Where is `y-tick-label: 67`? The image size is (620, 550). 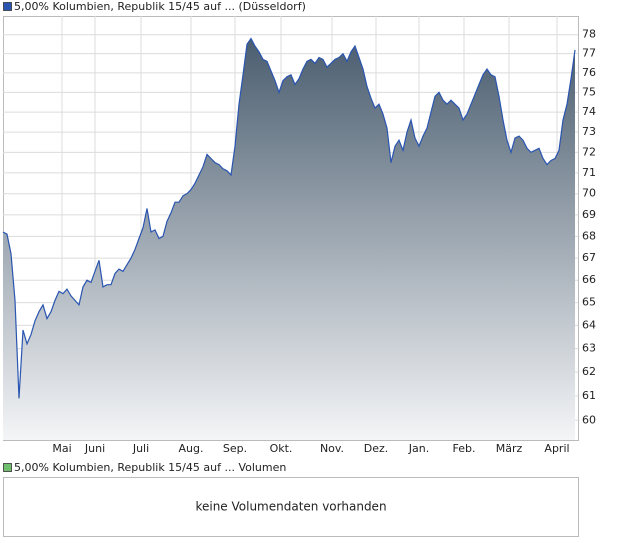 y-tick-label: 67 is located at coordinates (589, 257).